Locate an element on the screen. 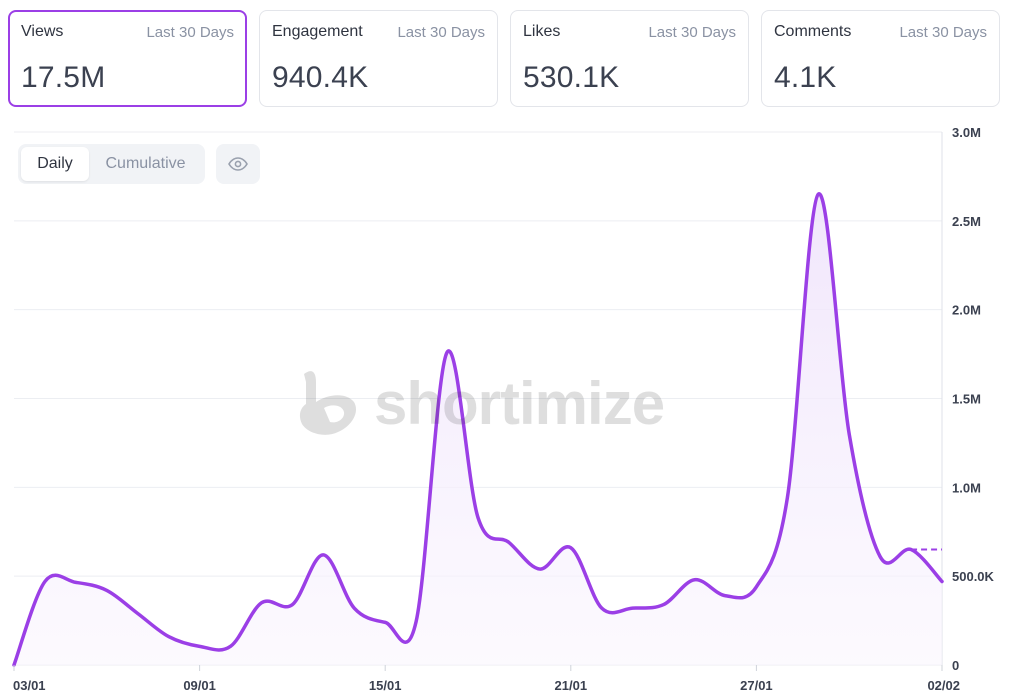 Image resolution: width=1024 pixels, height=698 pixels. watermark-text: shortimize is located at coordinates (519, 403).